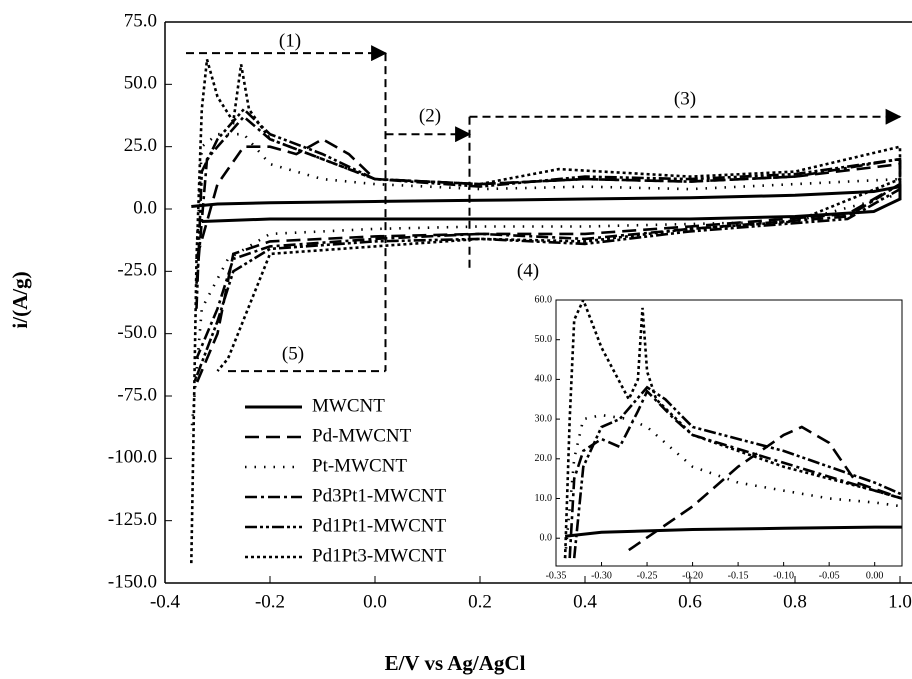  What do you see at coordinates (528, 270) in the screenshot?
I see `annotation: (4)` at bounding box center [528, 270].